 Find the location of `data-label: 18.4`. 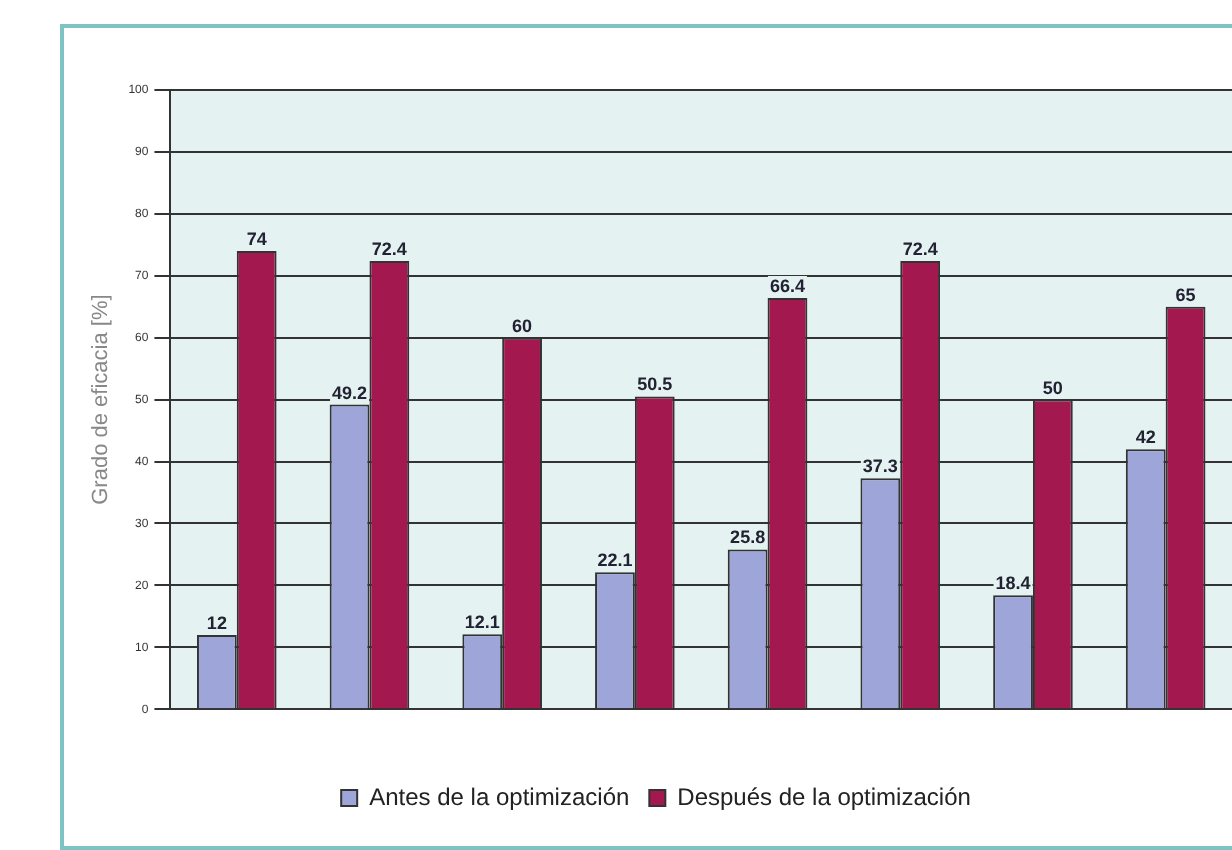

data-label: 18.4 is located at coordinates (1013, 583).